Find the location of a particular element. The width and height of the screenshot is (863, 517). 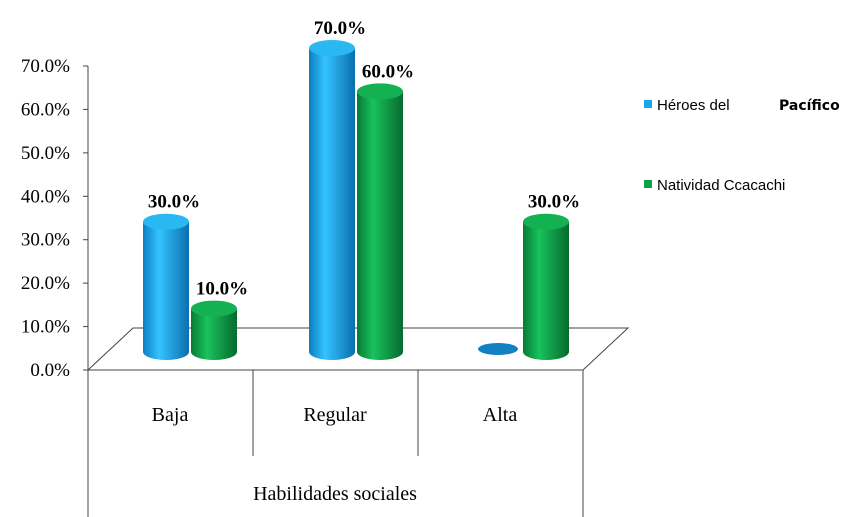

bar-series-2-regular is located at coordinates (380, 225).